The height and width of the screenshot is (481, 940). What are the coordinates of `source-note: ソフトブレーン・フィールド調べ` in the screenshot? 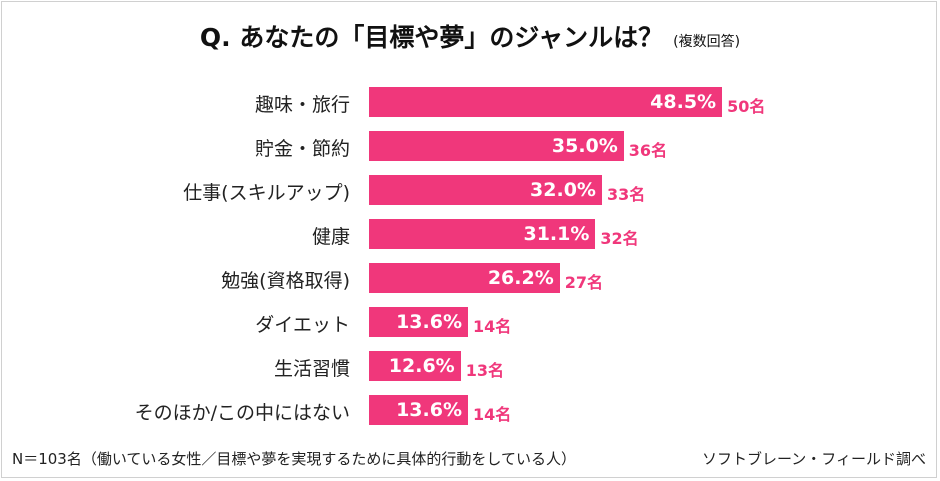 It's located at (814, 459).